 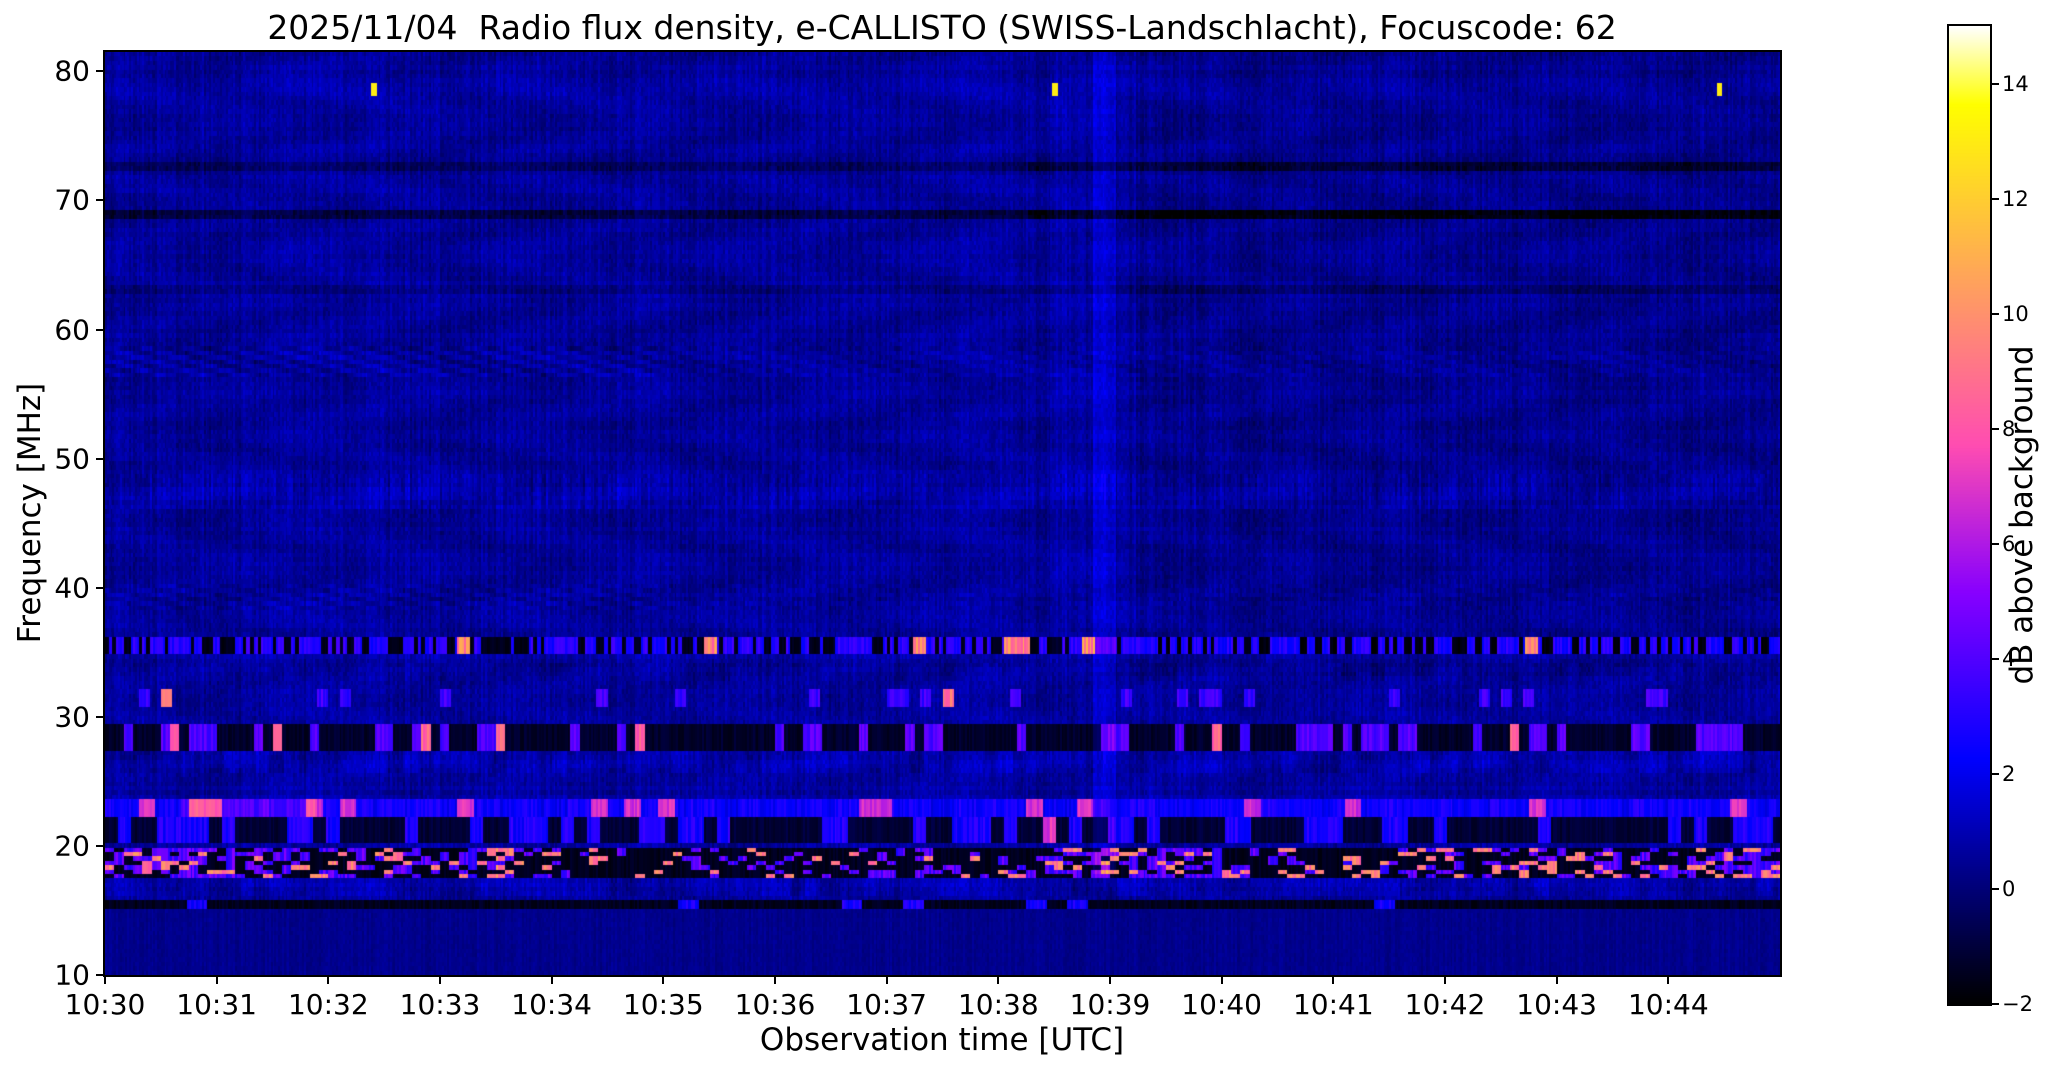 What do you see at coordinates (1445, 1004) in the screenshot?
I see `x-tick-label: 10:42` at bounding box center [1445, 1004].